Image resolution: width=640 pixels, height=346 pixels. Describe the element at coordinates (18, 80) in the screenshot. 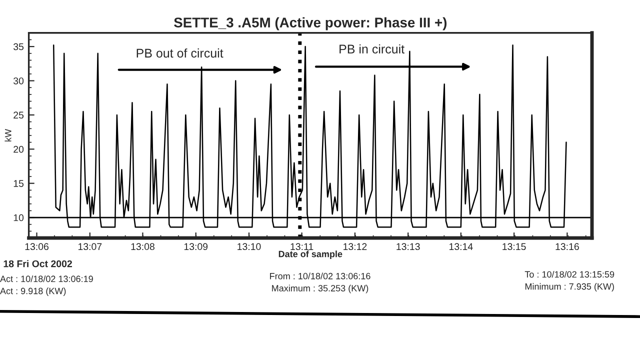

I see `y-tick-label: 30` at that location.